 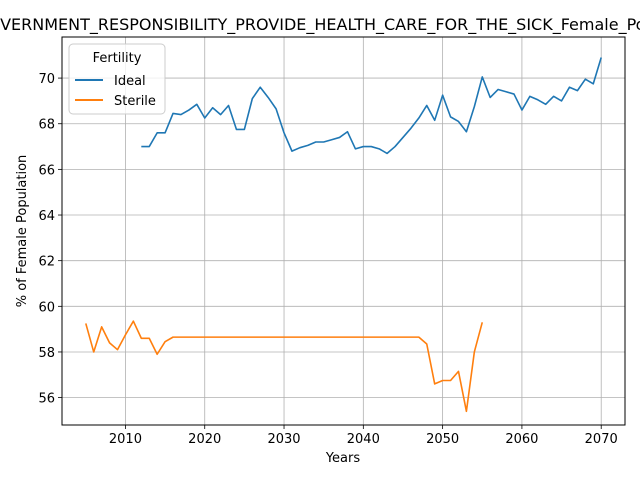 What do you see at coordinates (117, 58) in the screenshot?
I see `legend-title: Fertility` at bounding box center [117, 58].